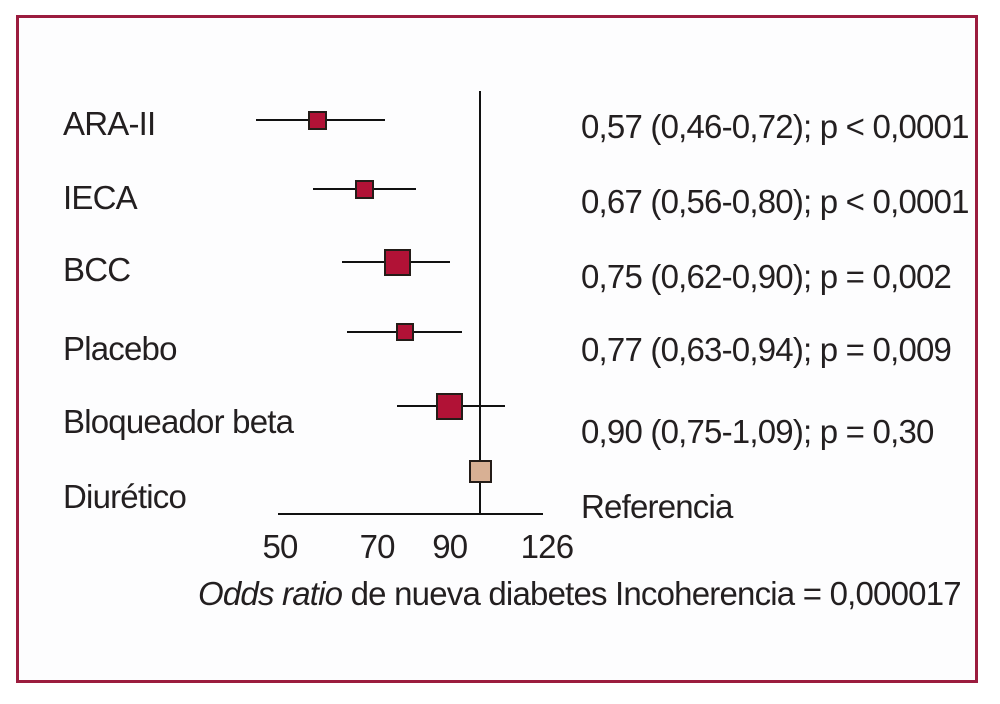  What do you see at coordinates (120, 349) in the screenshot?
I see `row-label: Placebo` at bounding box center [120, 349].